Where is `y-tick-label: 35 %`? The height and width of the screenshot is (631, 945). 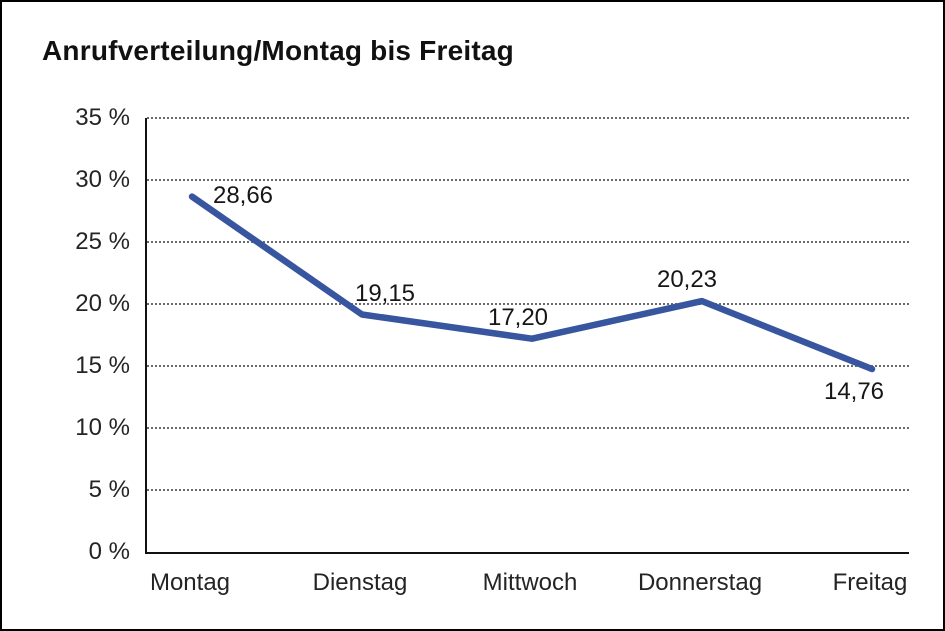 y-tick-label: 35 % is located at coordinates (102, 117).